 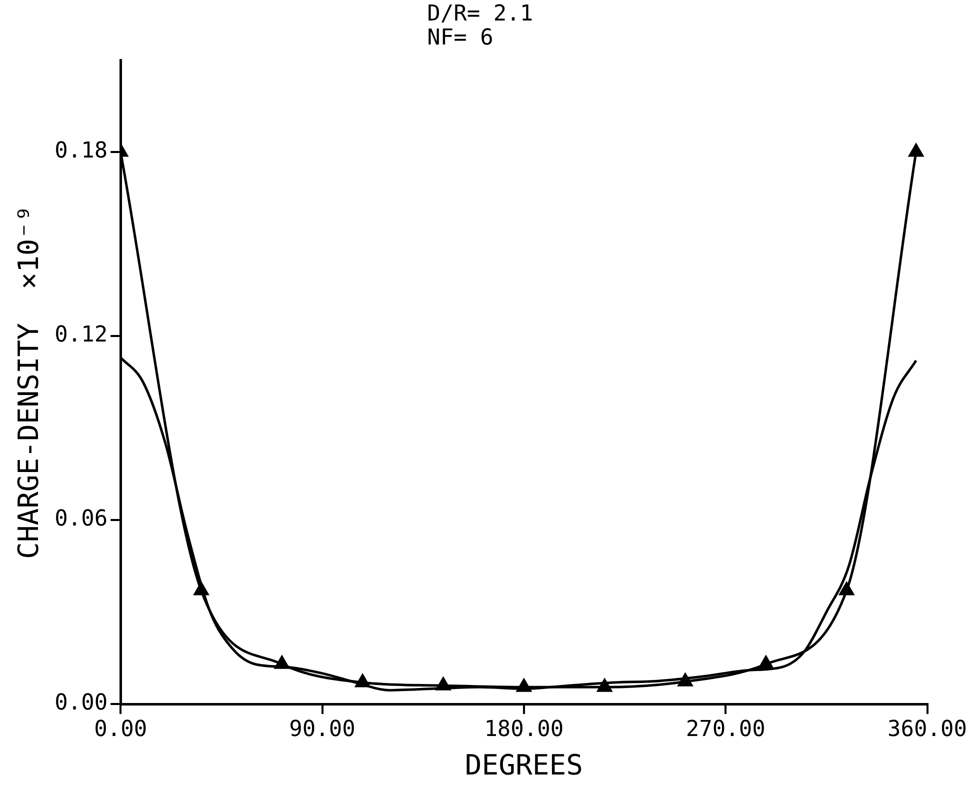 What do you see at coordinates (524, 729) in the screenshot?
I see `x-tick-label: 180.00` at bounding box center [524, 729].